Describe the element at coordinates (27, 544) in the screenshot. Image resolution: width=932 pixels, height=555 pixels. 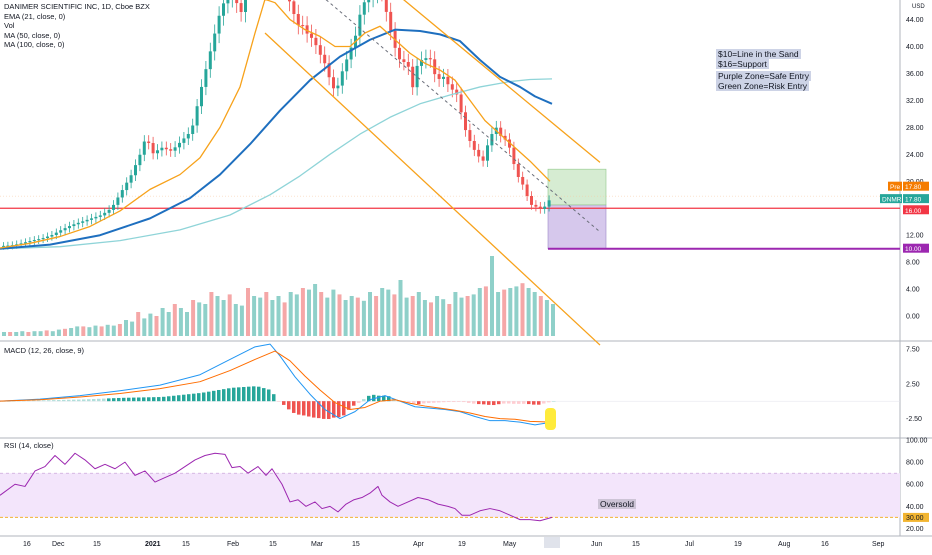
I see `time-tick-label: 16` at that location.